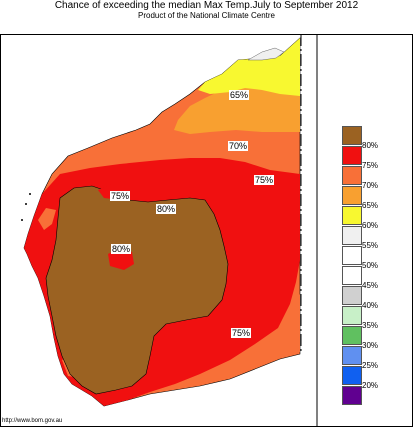 The width and height of the screenshot is (413, 427). What do you see at coordinates (370, 225) in the screenshot?
I see `legend-label: 60%` at bounding box center [370, 225].